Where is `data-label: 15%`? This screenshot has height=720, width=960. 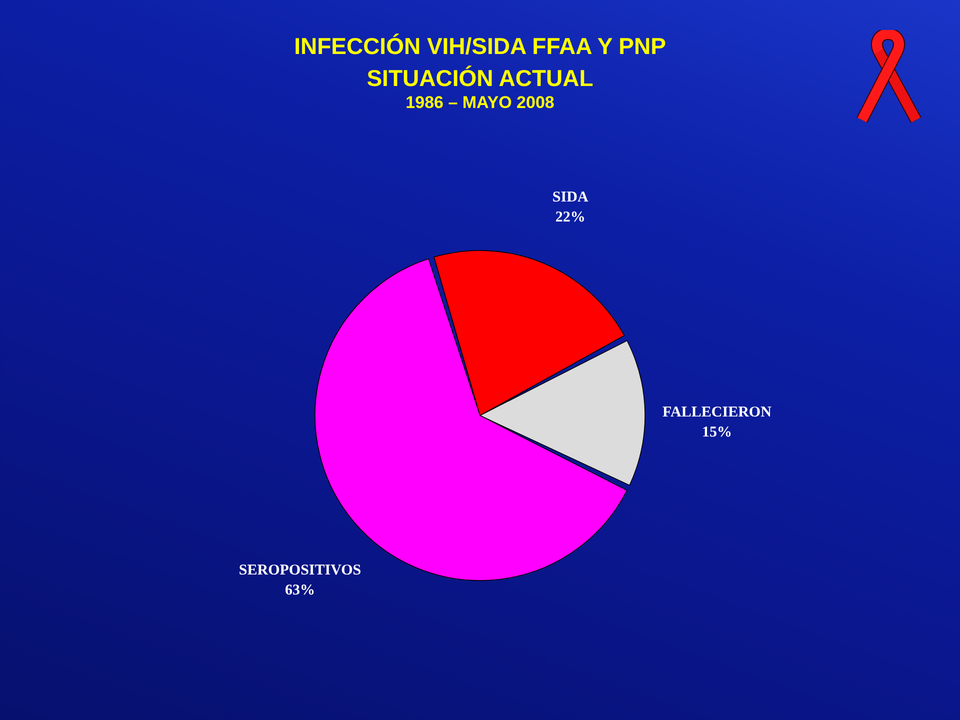
data-label: 15% is located at coordinates (717, 432).